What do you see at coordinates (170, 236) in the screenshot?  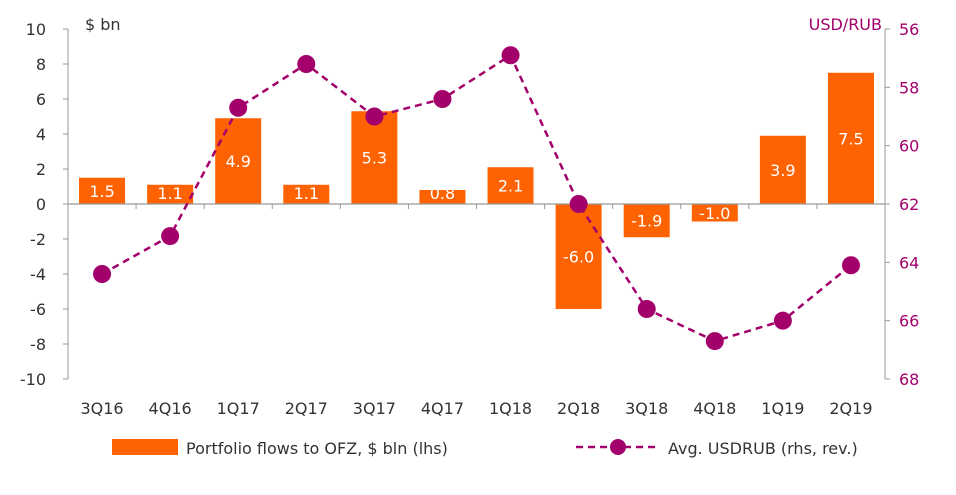 I see `usdrub-point-4Q16` at bounding box center [170, 236].